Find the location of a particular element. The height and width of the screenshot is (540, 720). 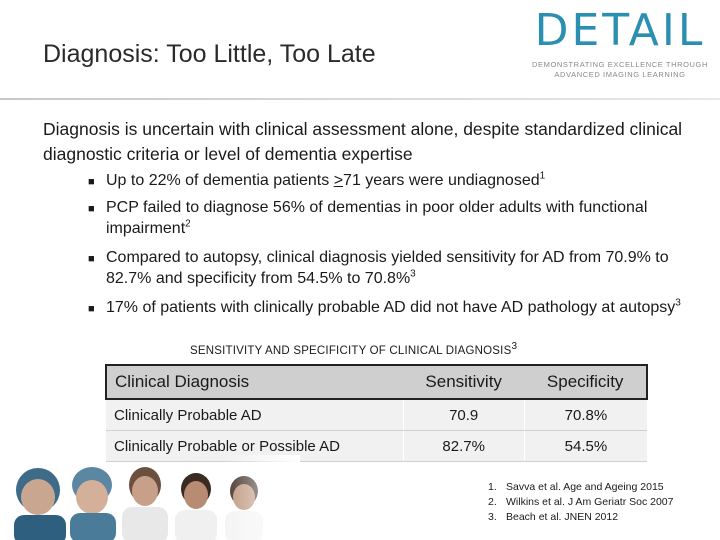

reference-item: 1. Savva et al. Age and Ageing 2015 is located at coordinates (580, 487).